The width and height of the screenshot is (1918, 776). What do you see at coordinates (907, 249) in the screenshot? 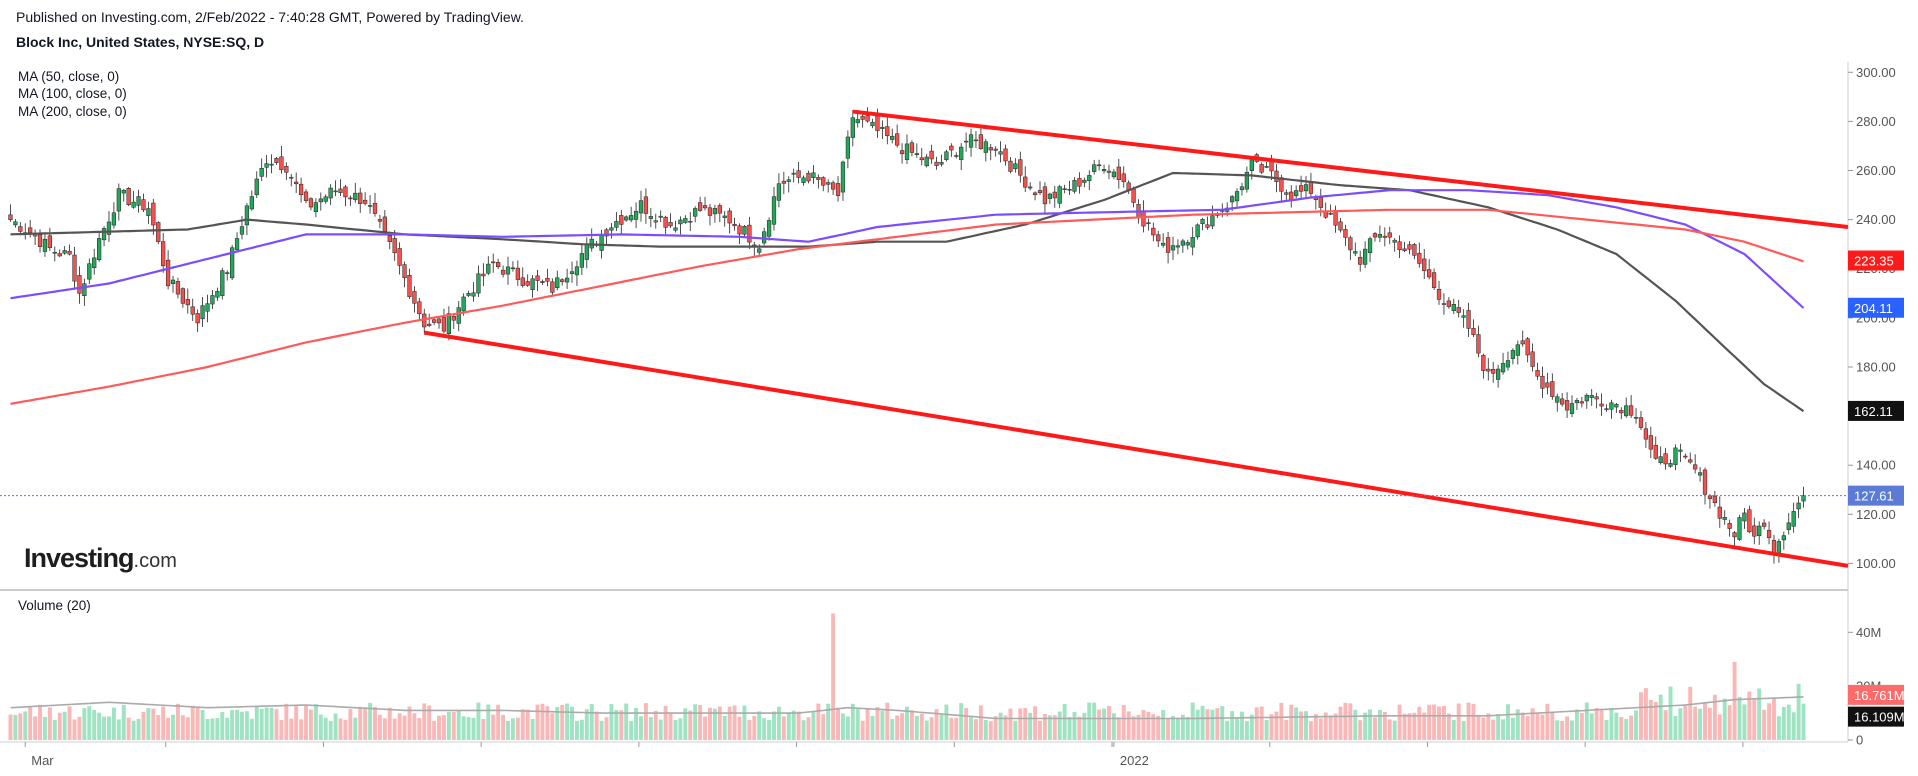
I see `ma-100-line` at bounding box center [907, 249].